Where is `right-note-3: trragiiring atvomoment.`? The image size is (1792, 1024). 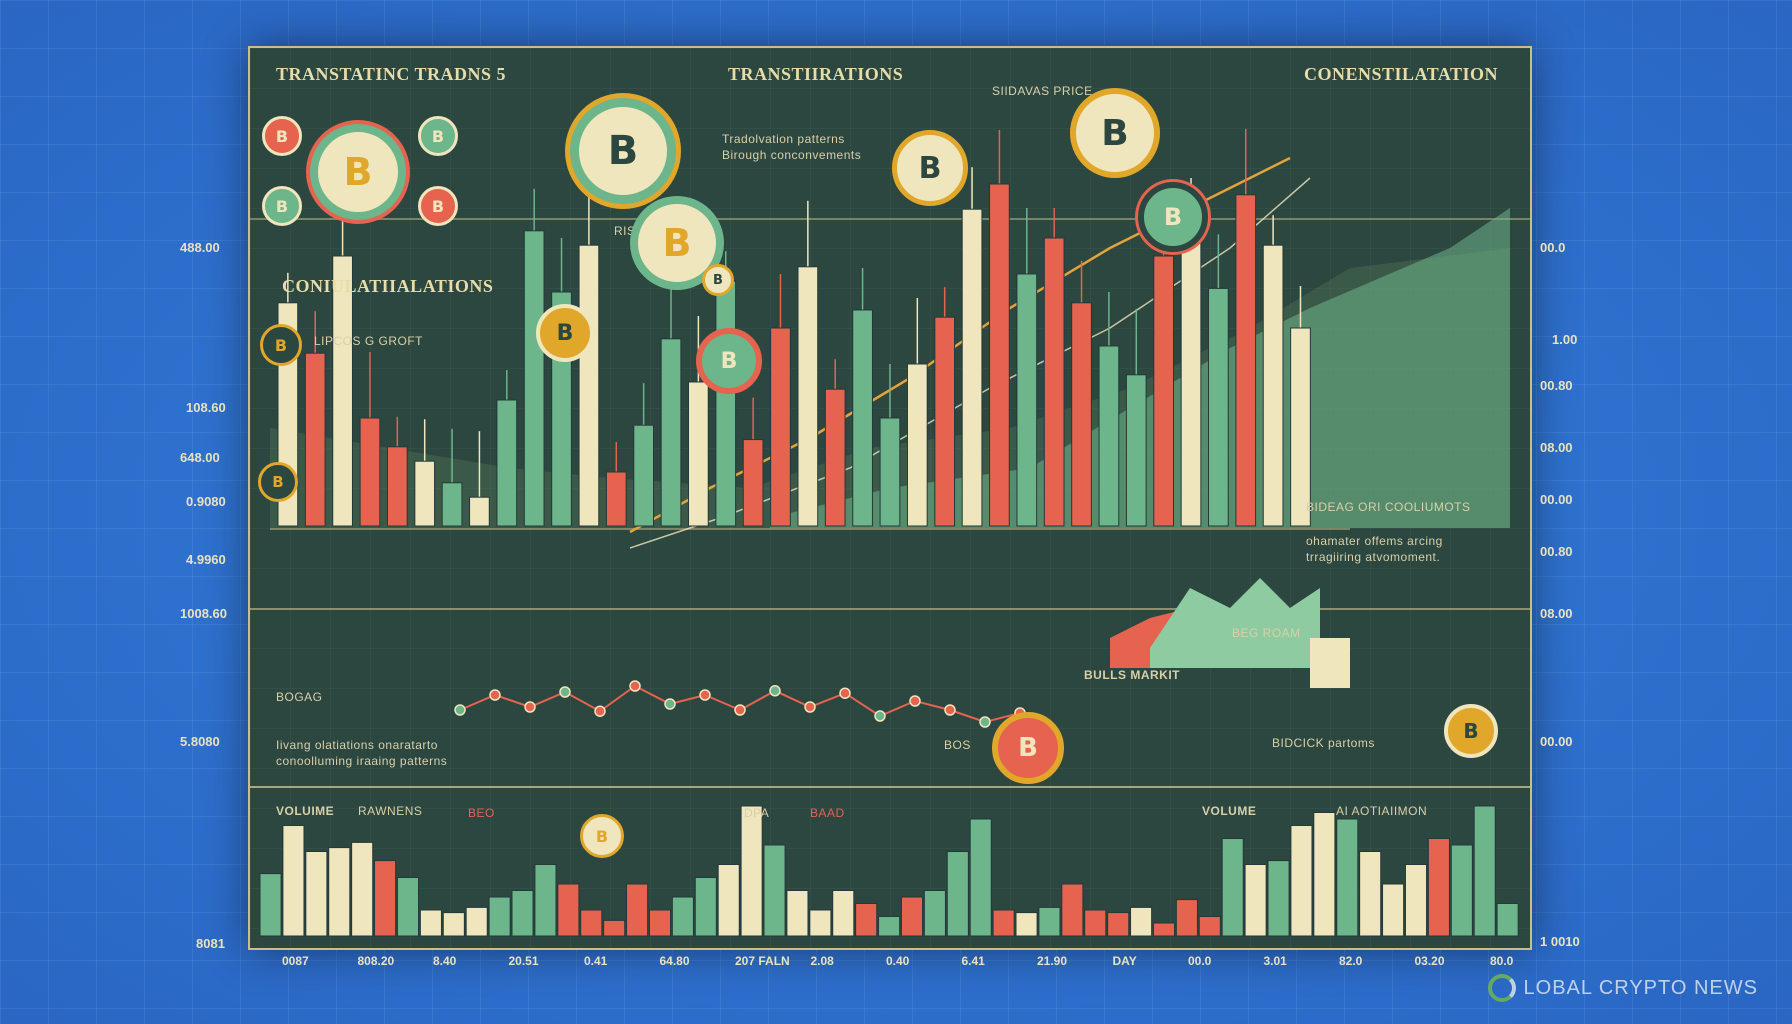
right-note-3: trragiiring atvomoment. is located at coordinates (1373, 557).